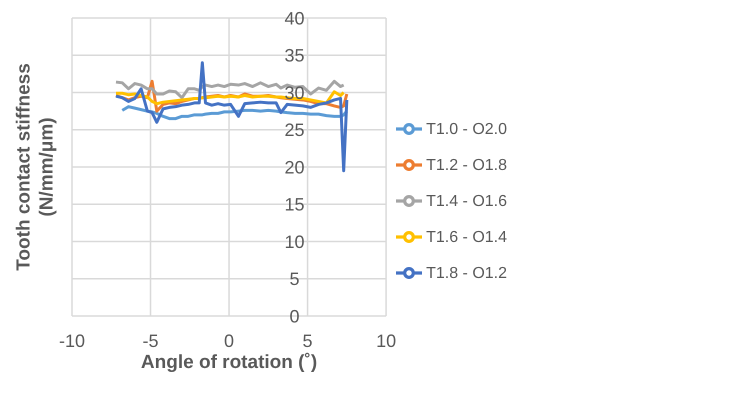  Describe the element at coordinates (294, 242) in the screenshot. I see `y-tick-label: 10` at that location.